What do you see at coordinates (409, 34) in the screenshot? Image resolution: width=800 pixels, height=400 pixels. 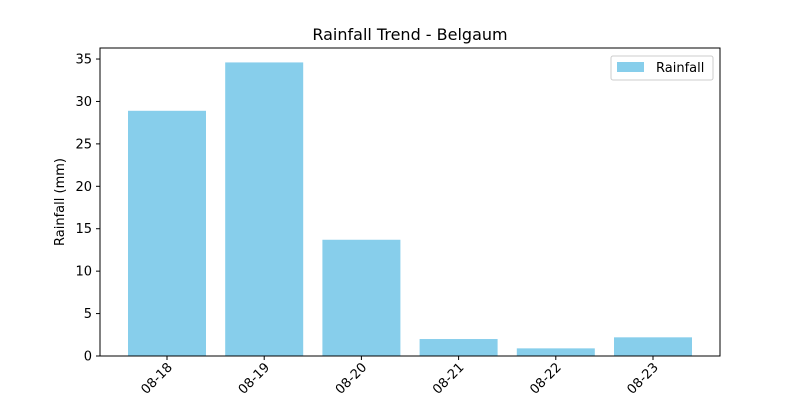 I see `chart-title: Rainfall Trend - Belgaum` at bounding box center [409, 34].